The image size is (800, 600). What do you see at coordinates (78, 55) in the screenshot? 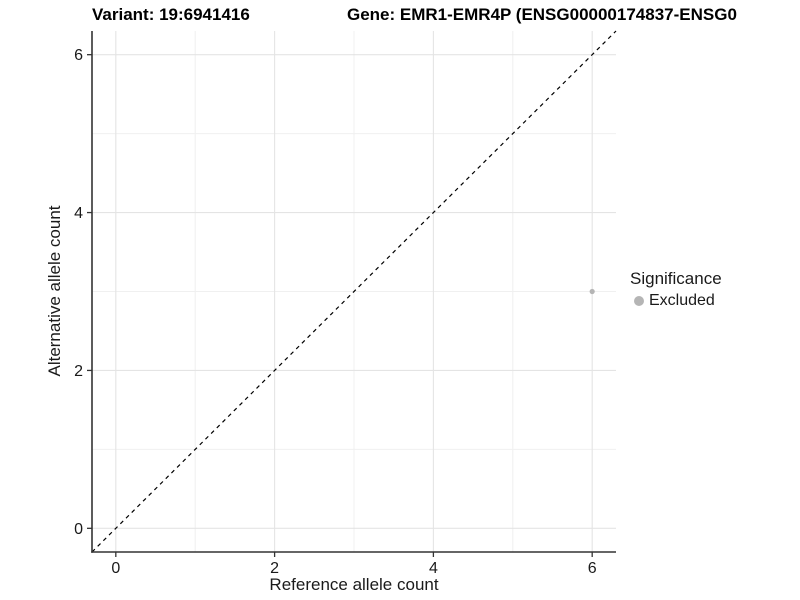
I see `y-tick-label: 6` at bounding box center [78, 55].